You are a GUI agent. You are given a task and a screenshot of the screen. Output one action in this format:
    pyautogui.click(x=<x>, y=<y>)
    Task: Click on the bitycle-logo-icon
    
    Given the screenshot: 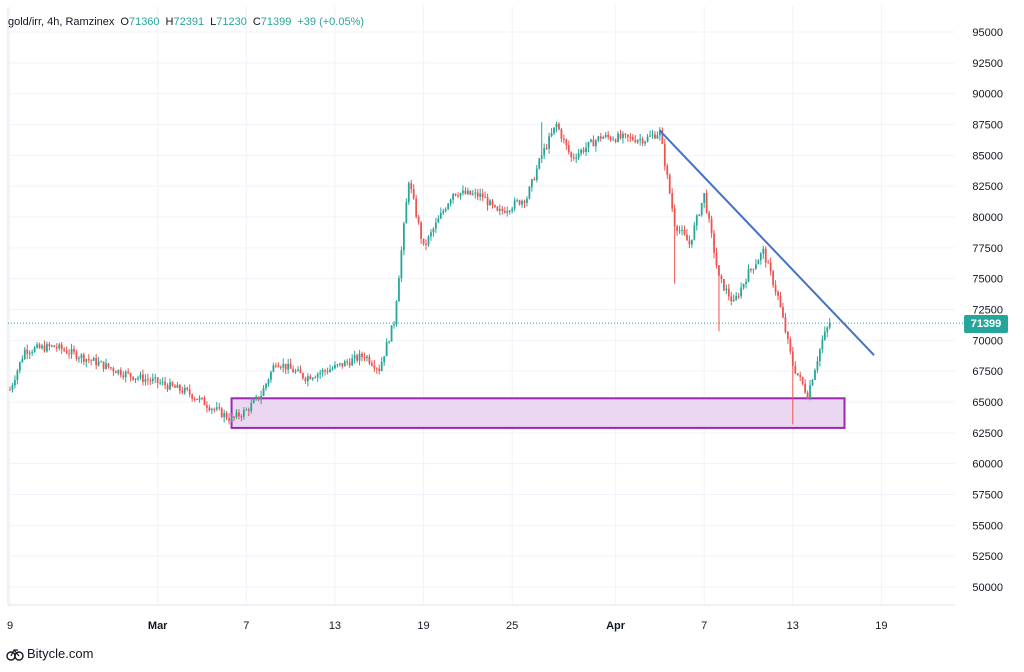 What is the action you would take?
    pyautogui.click(x=15, y=654)
    